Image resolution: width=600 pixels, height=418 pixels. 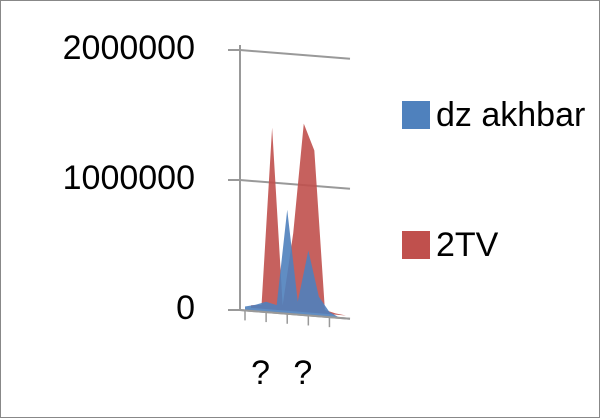 I want to click on y-tick-label: 1000000, so click(x=129, y=178).